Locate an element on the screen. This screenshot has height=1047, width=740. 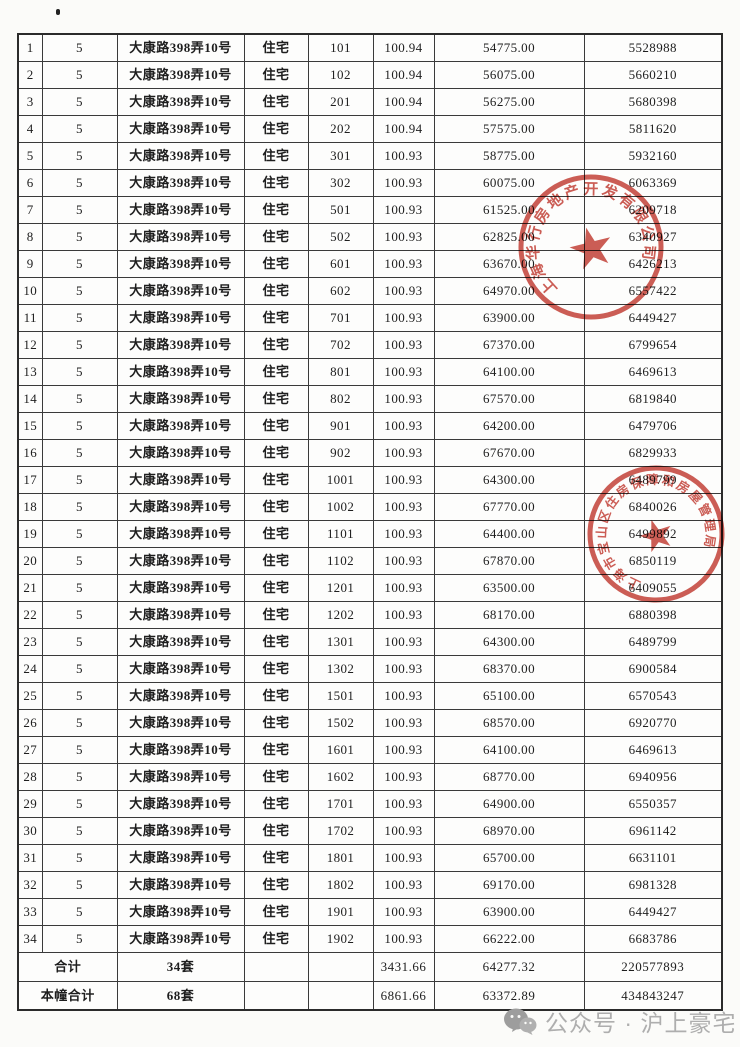
cell-room-number: 1302 is located at coordinates (340, 668).